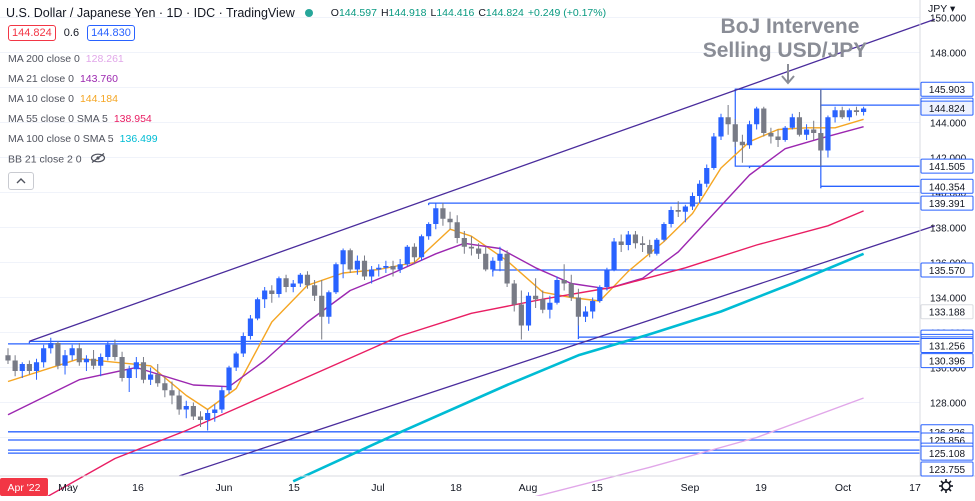 Image resolution: width=975 pixels, height=501 pixels. What do you see at coordinates (41, 99) in the screenshot?
I see `indicator-label: MA 10 close 0` at bounding box center [41, 99].